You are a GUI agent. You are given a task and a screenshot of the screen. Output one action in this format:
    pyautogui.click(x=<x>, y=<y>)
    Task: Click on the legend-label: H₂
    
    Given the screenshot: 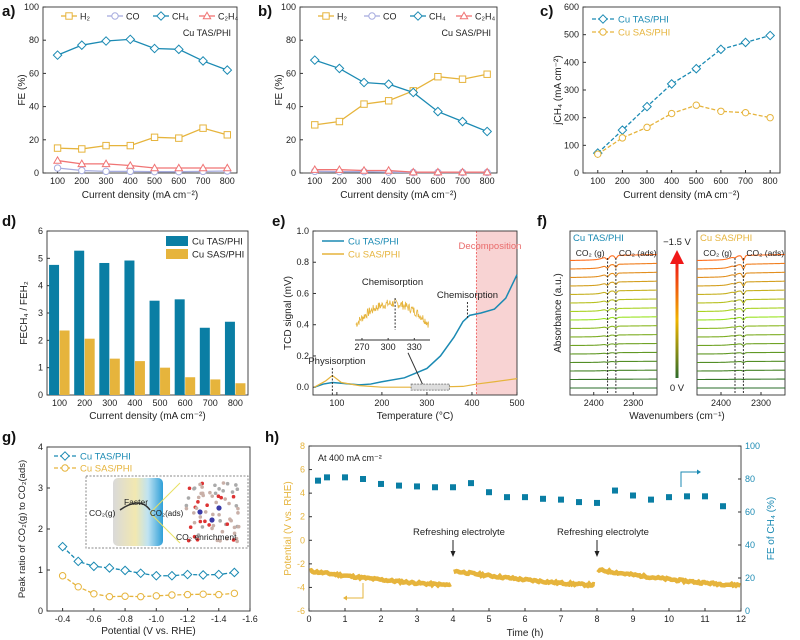 What is the action you would take?
    pyautogui.click(x=342, y=17)
    